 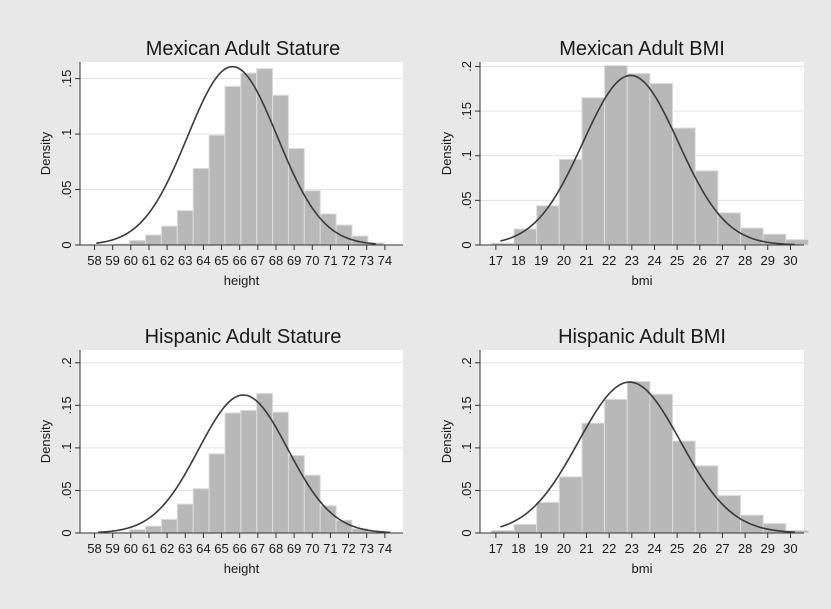 What do you see at coordinates (149, 548) in the screenshot?
I see `x-tick-label: 61` at bounding box center [149, 548].